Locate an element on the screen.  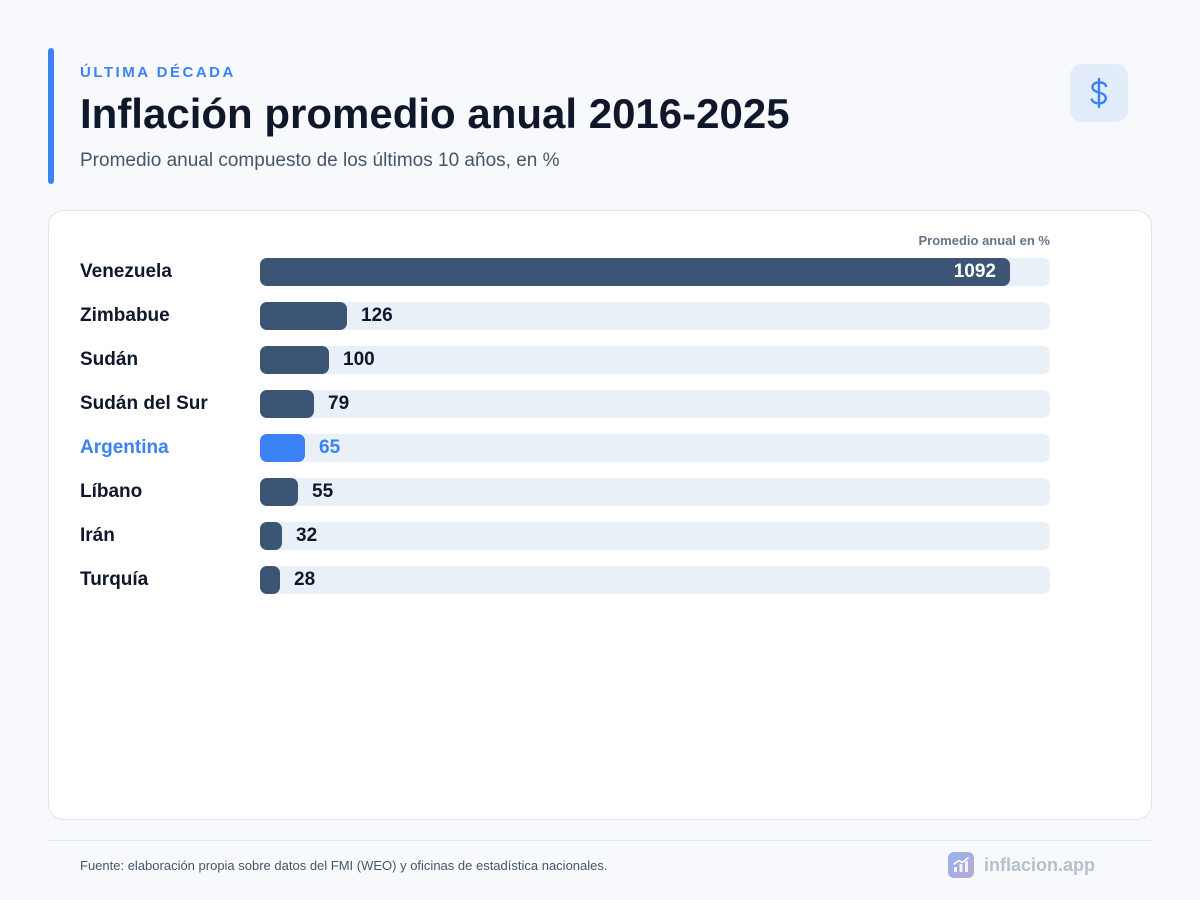
dollar-icon is located at coordinates (1099, 93).